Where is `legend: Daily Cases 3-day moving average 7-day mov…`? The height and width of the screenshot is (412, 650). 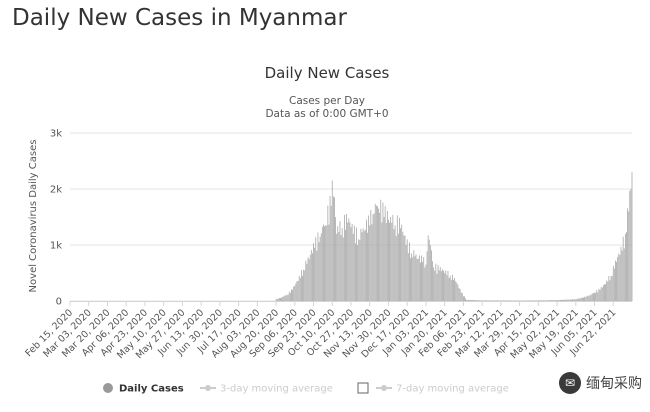 legend: Daily Cases 3-day moving average 7-day mov… is located at coordinates (306, 388).